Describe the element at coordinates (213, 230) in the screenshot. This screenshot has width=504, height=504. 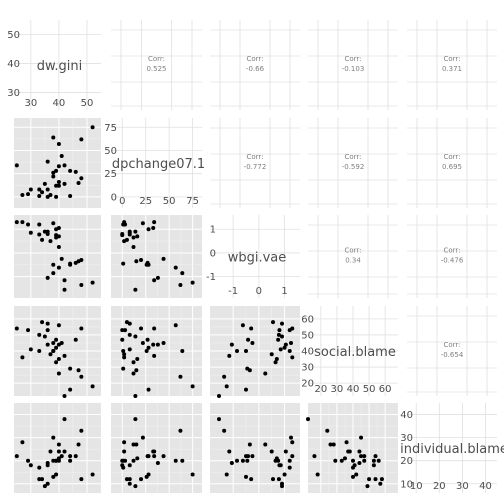
I see `tick-label: 1` at that location.